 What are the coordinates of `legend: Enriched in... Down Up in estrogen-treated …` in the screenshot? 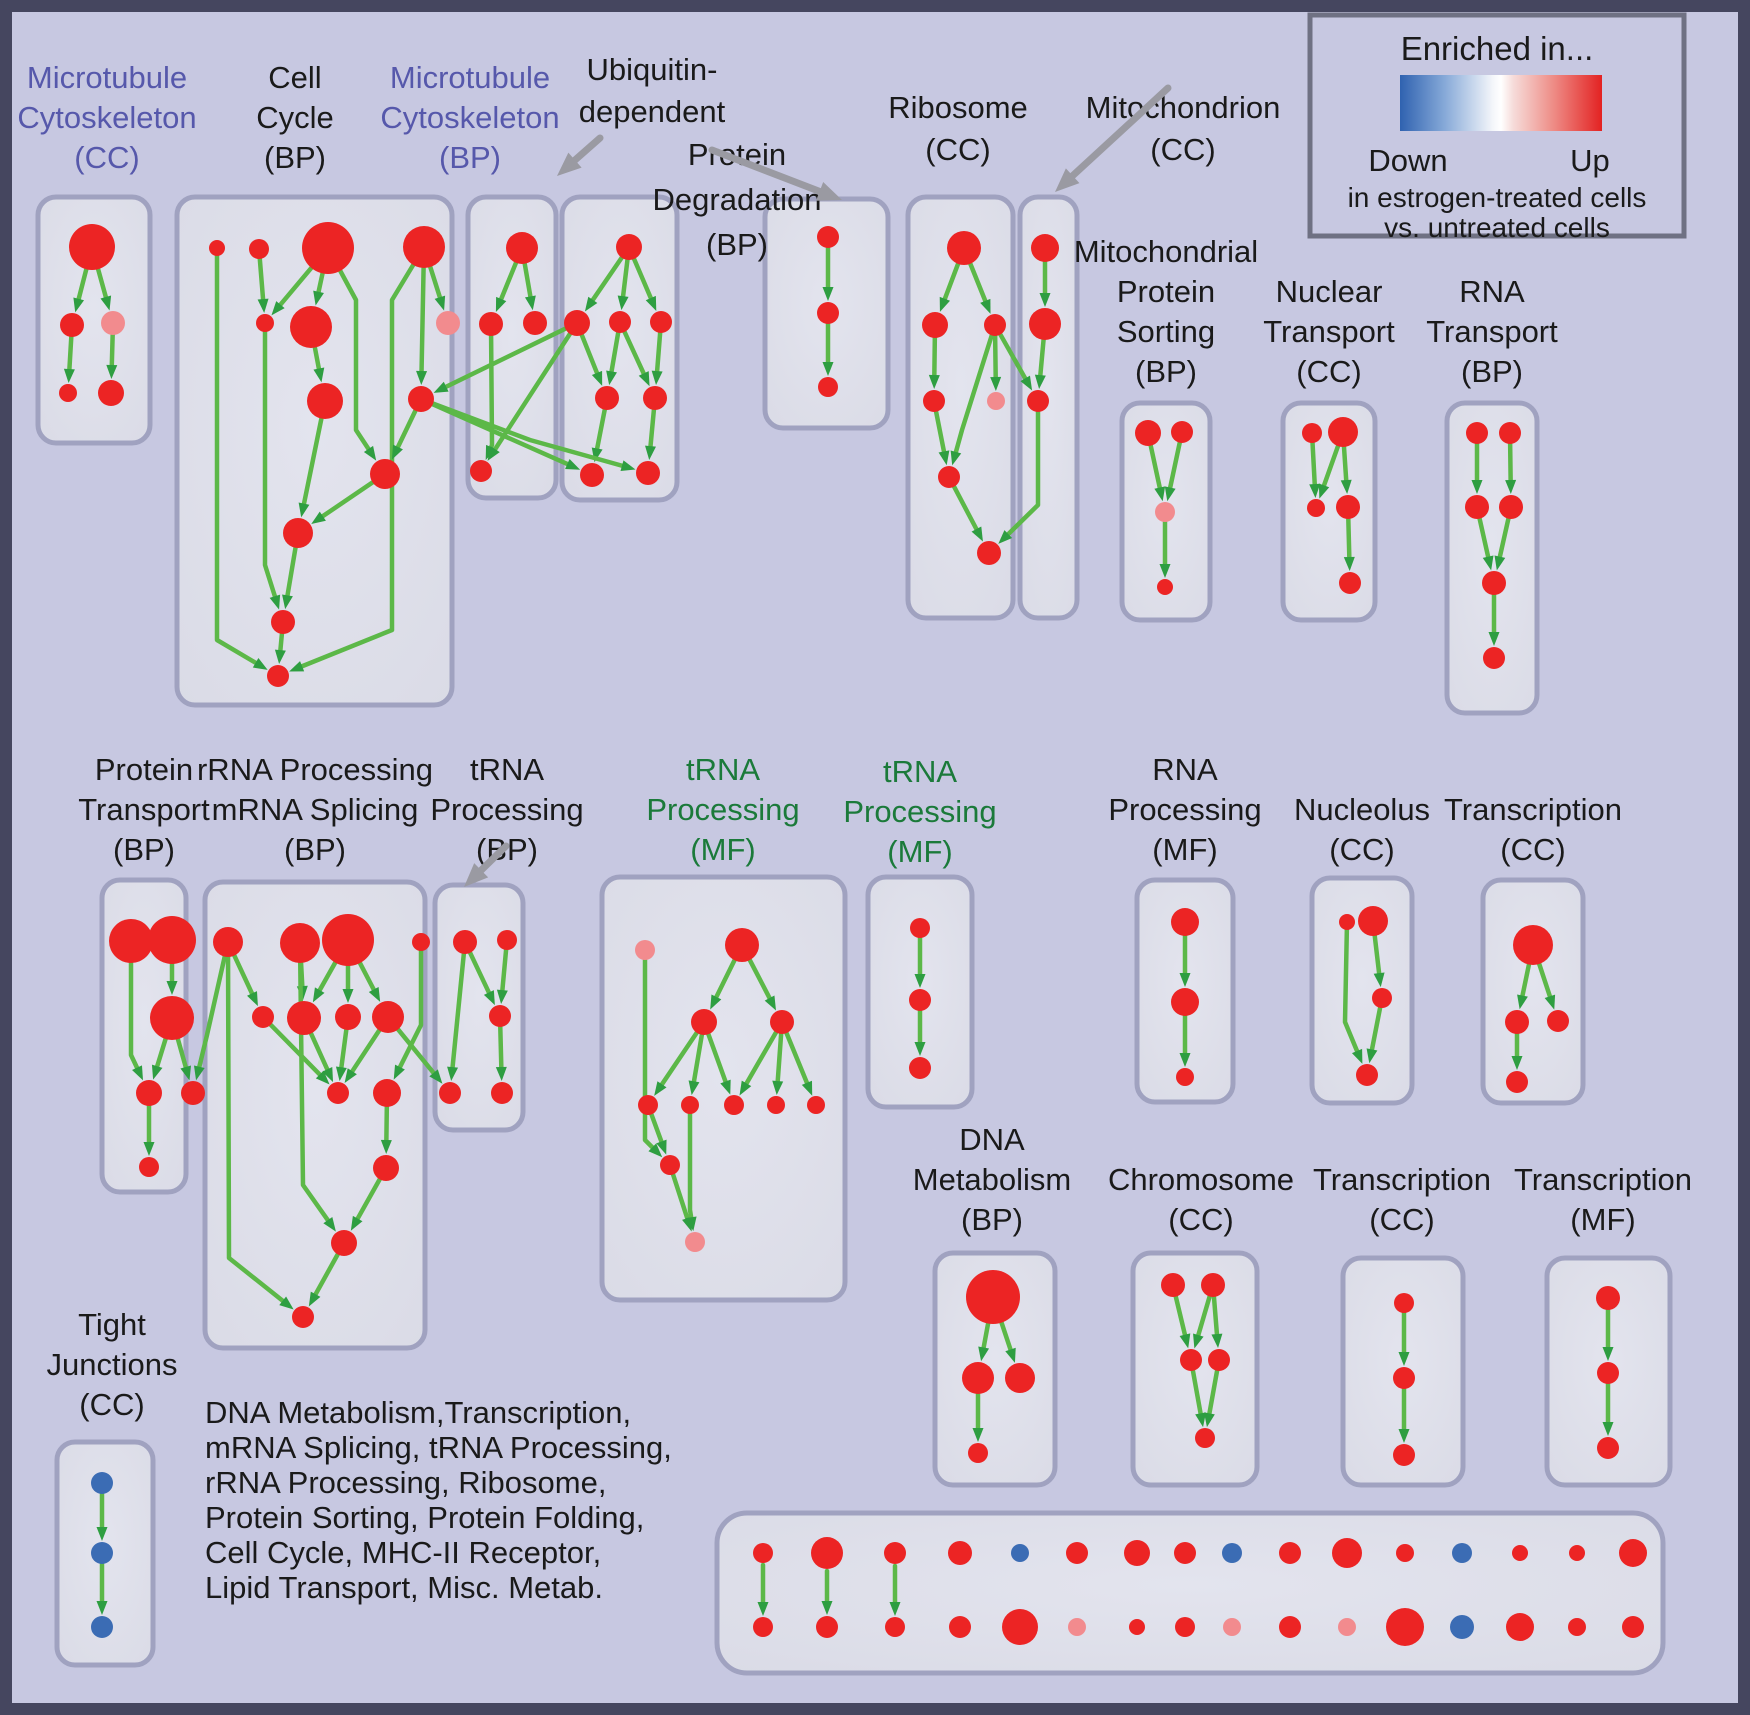 It's located at (1497, 127).